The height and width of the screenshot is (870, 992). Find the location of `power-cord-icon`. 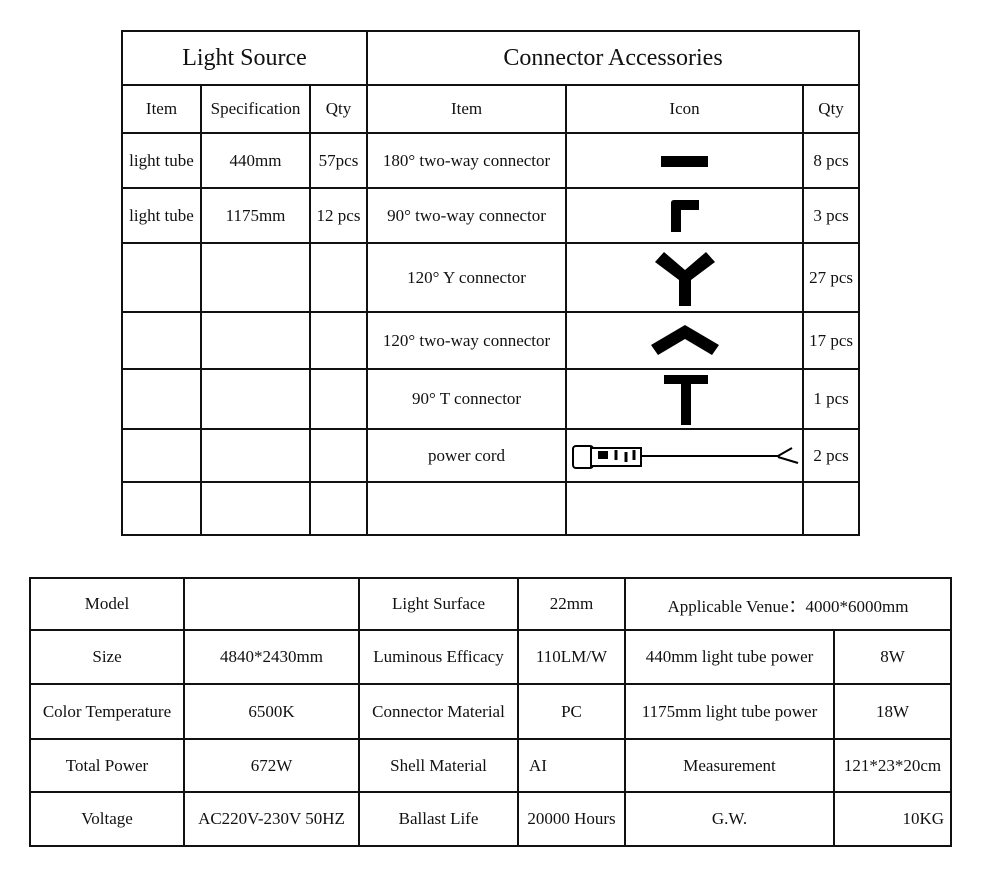

power-cord-icon is located at coordinates (684, 456).